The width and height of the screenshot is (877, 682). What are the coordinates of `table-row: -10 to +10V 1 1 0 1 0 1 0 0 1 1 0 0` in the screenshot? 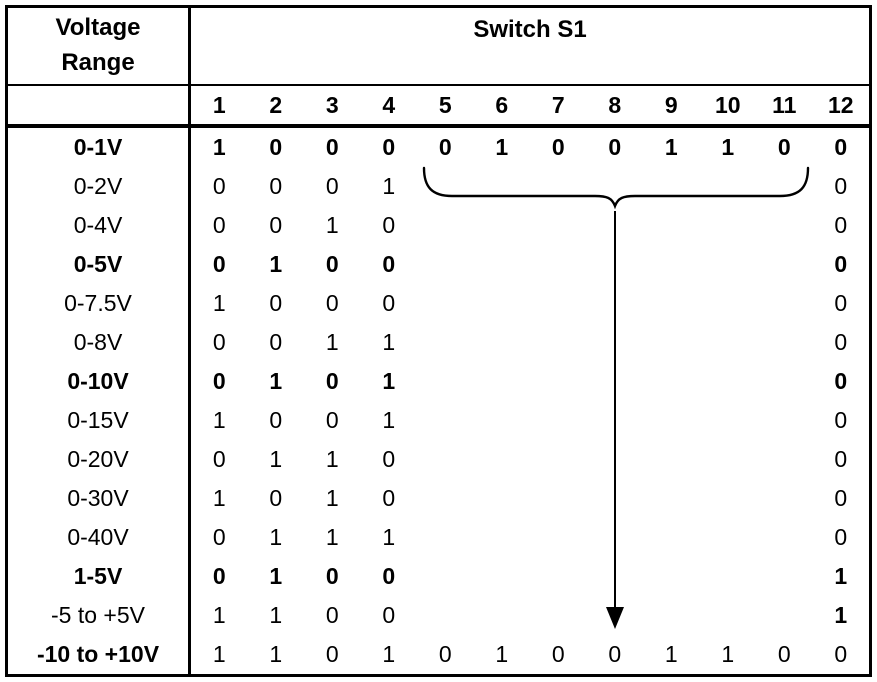 It's located at (438, 654).